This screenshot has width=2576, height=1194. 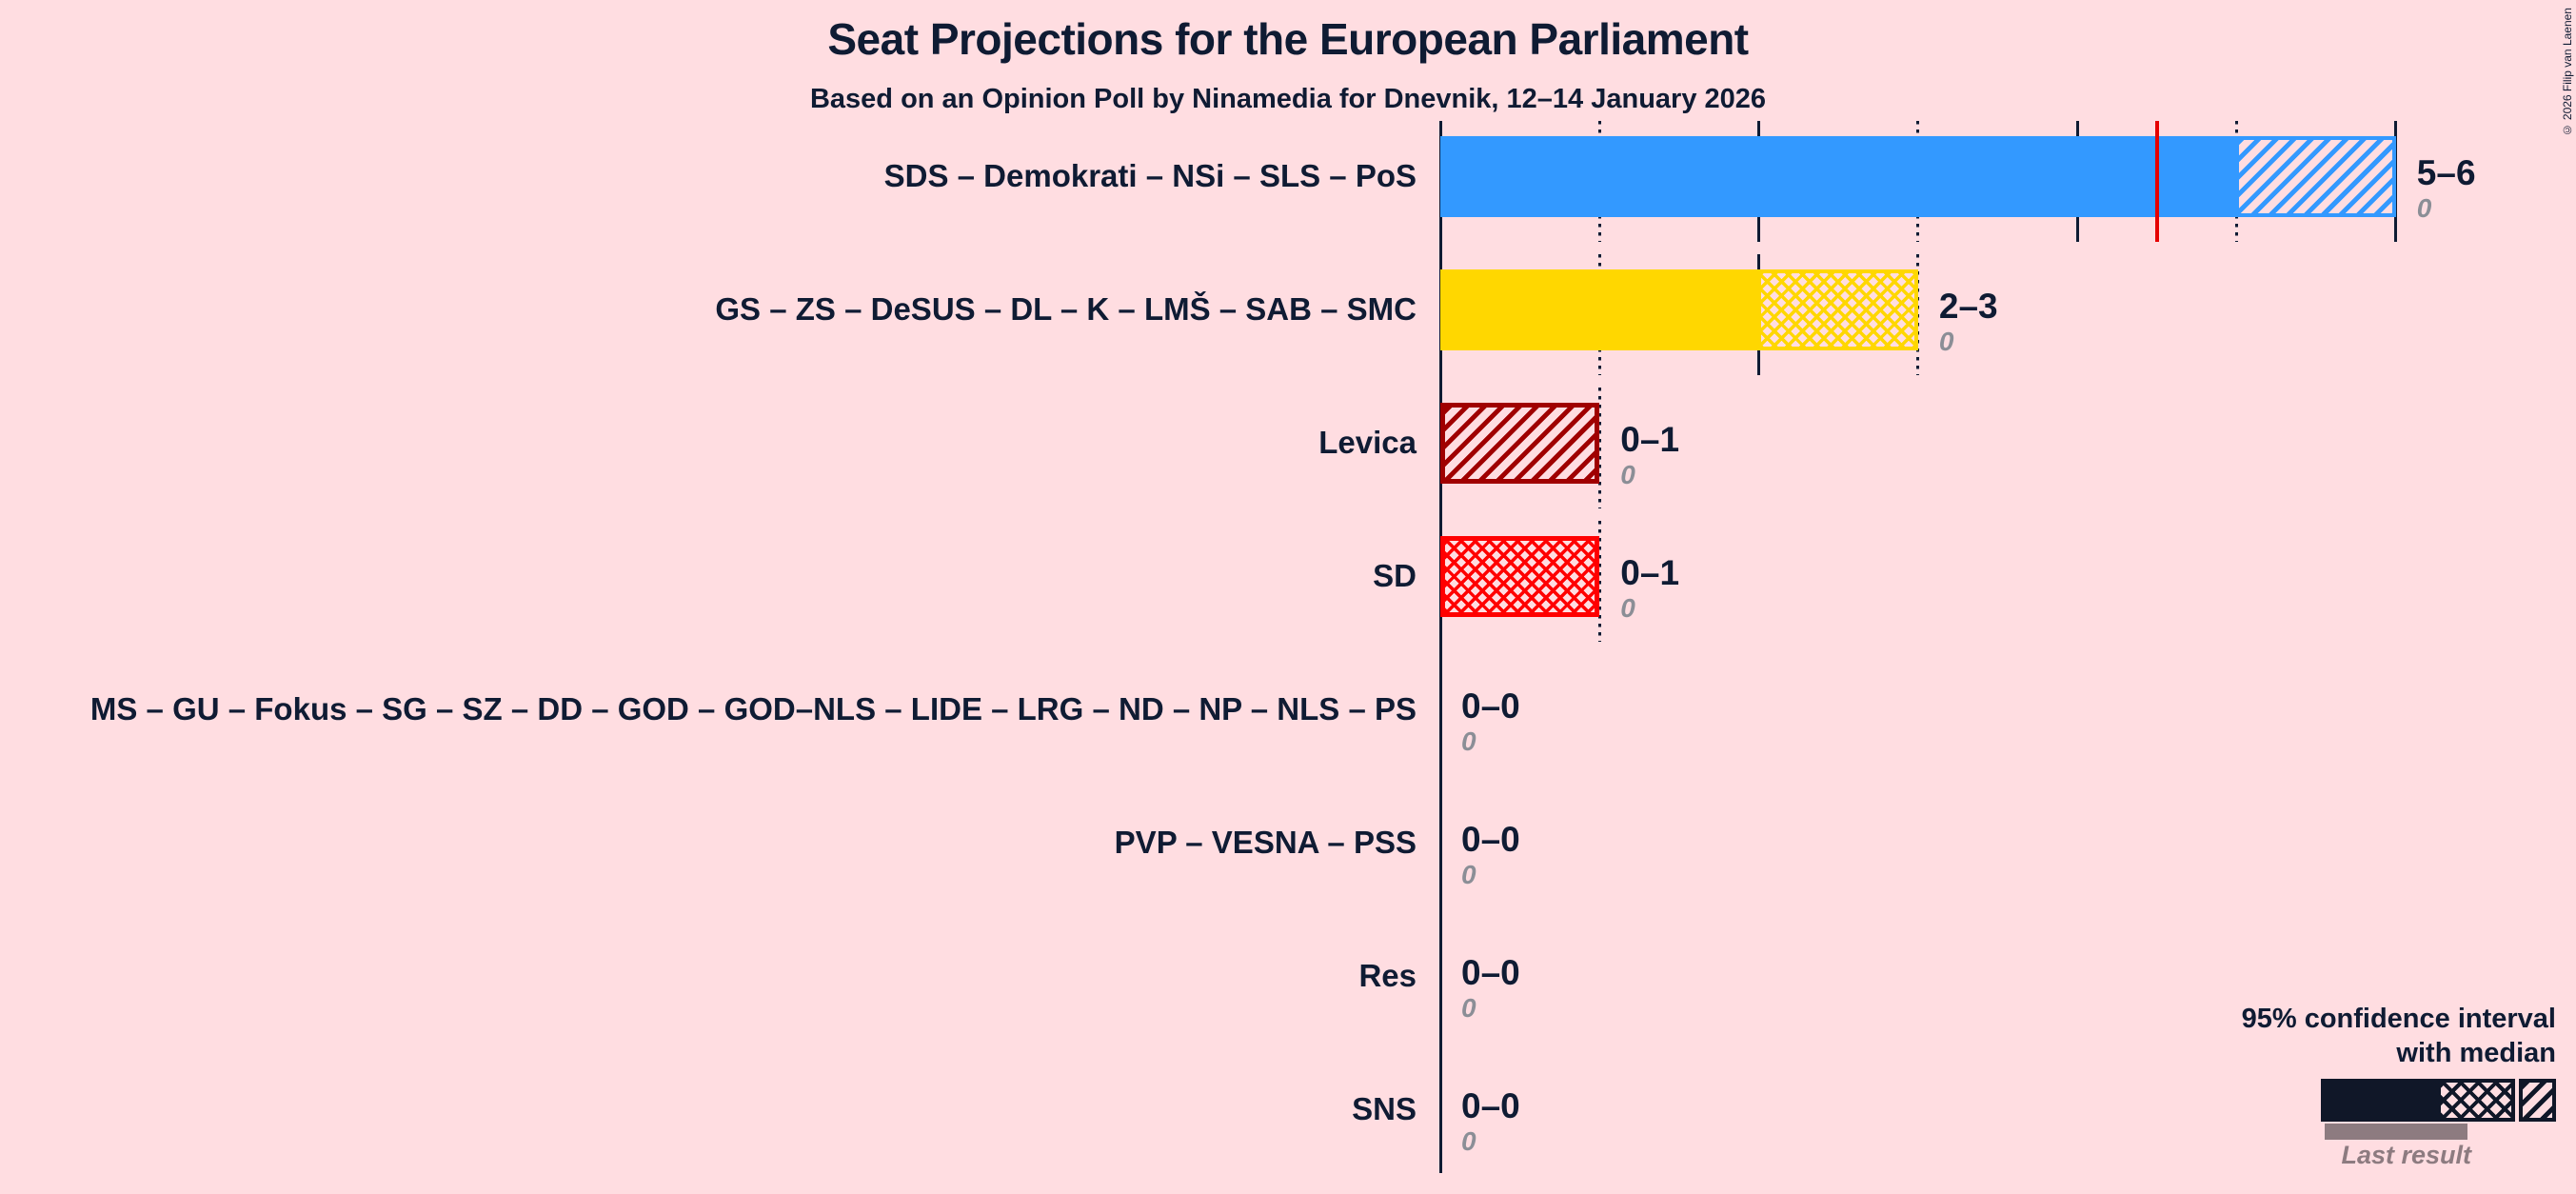 I want to click on legend-solid-segment, so click(x=2379, y=1100).